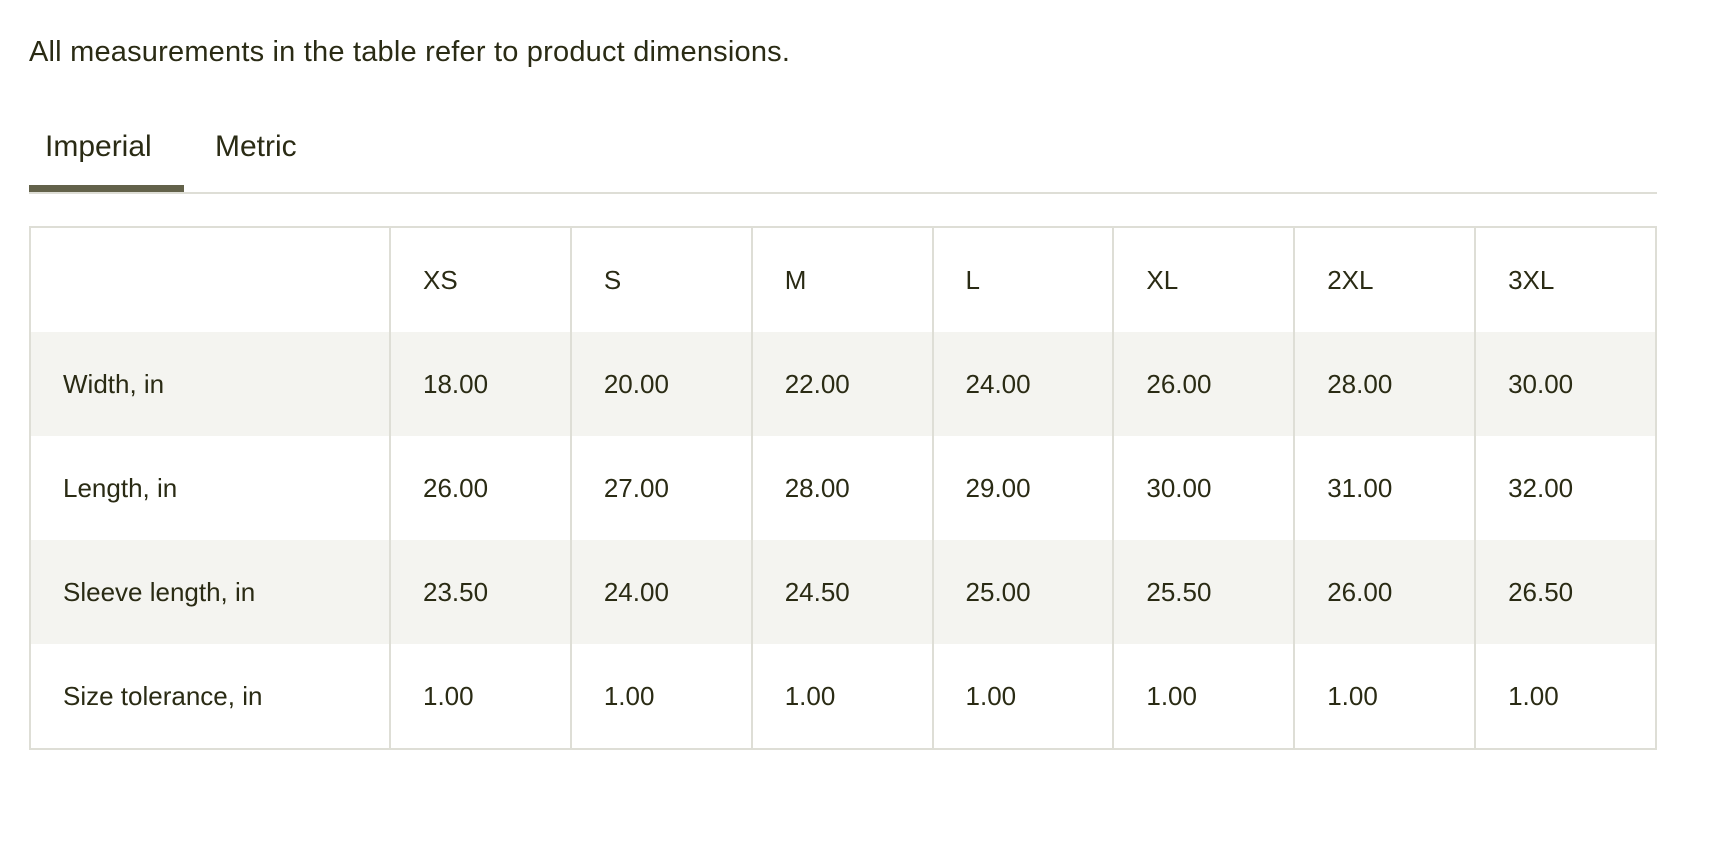 The height and width of the screenshot is (852, 1718). What do you see at coordinates (480, 384) in the screenshot?
I see `table-cell: 18.00` at bounding box center [480, 384].